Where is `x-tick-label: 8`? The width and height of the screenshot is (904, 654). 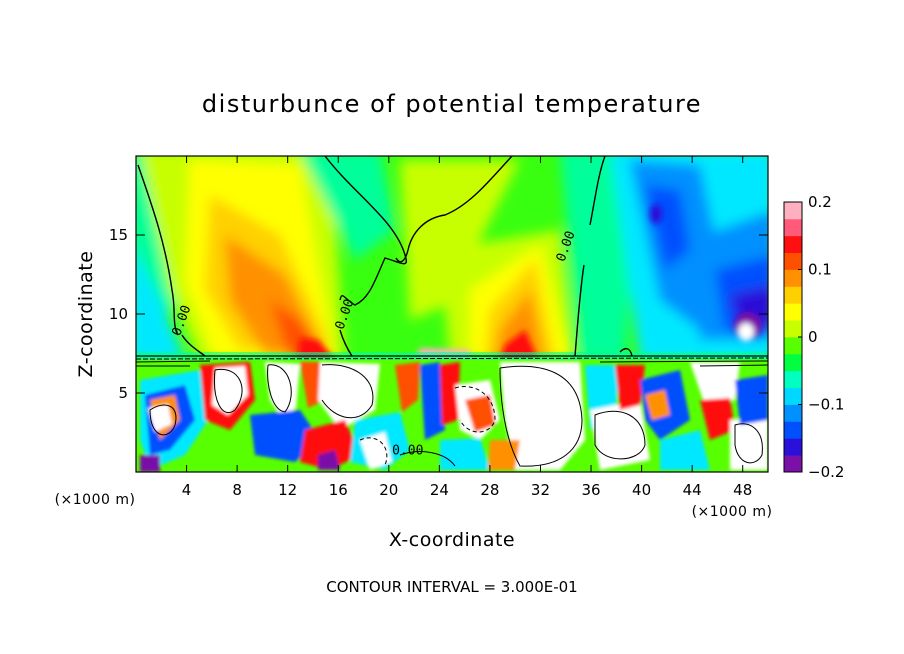
x-tick-label: 8 is located at coordinates (237, 490).